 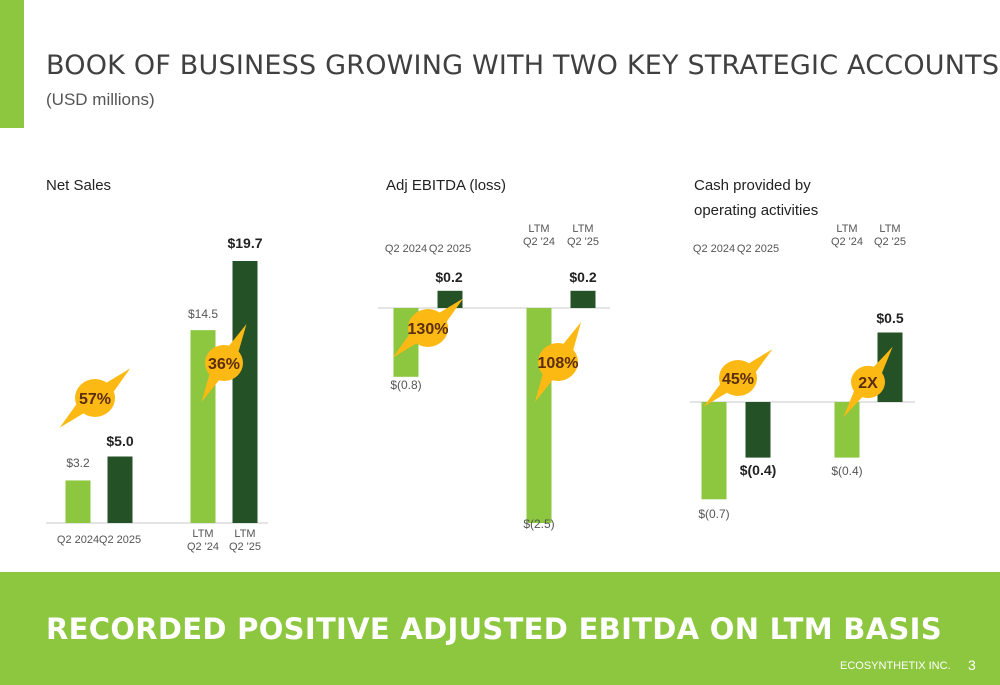 I want to click on chart0-category-label-2-line2: Q2 '24, so click(x=203, y=547).